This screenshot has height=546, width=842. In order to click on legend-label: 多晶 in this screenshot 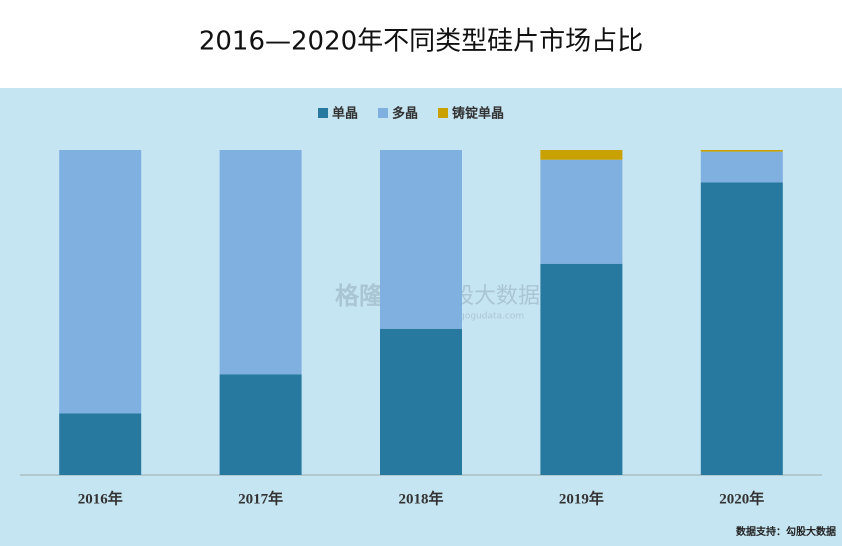, I will do `click(405, 114)`.